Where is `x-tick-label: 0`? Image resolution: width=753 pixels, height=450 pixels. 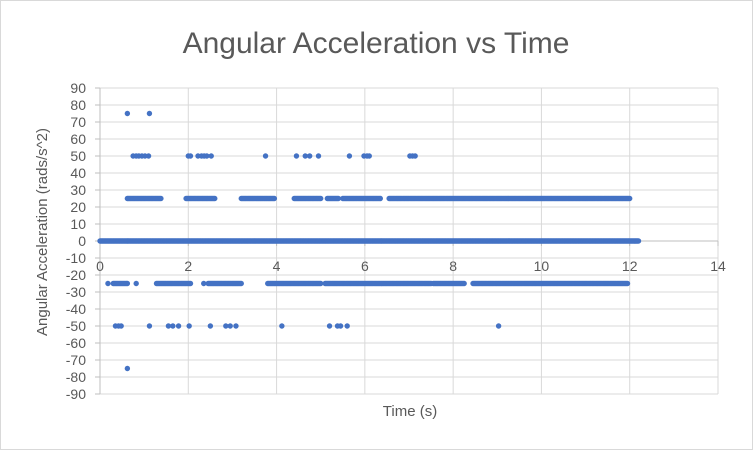 x-tick-label: 0 is located at coordinates (100, 266).